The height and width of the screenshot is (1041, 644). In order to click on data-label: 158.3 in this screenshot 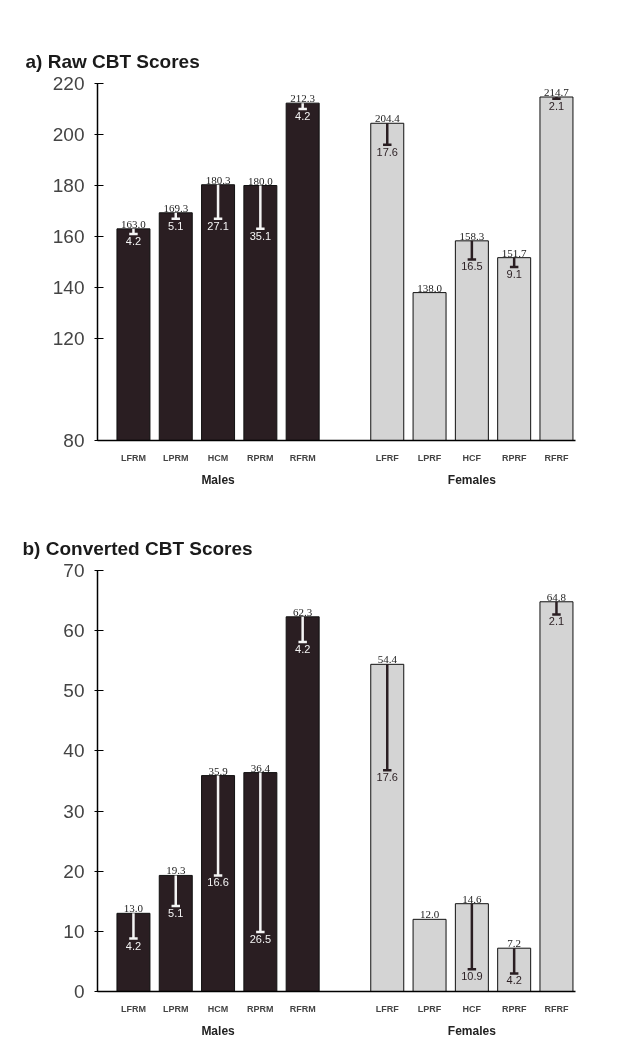, I will do `click(472, 235)`.